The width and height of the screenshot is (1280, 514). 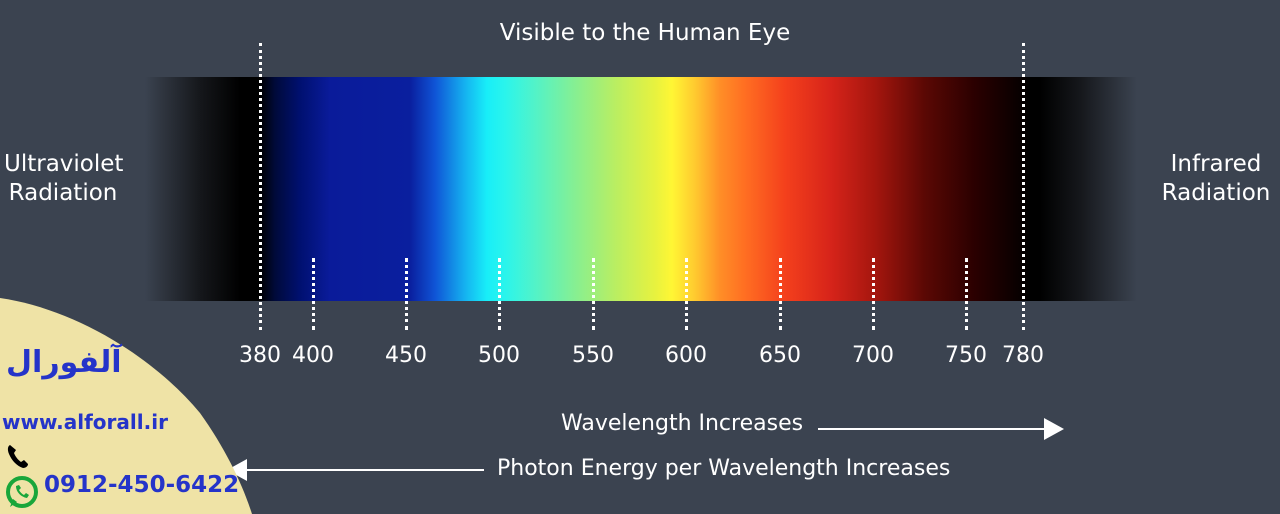 I want to click on tick-label-500: 500, so click(x=499, y=355).